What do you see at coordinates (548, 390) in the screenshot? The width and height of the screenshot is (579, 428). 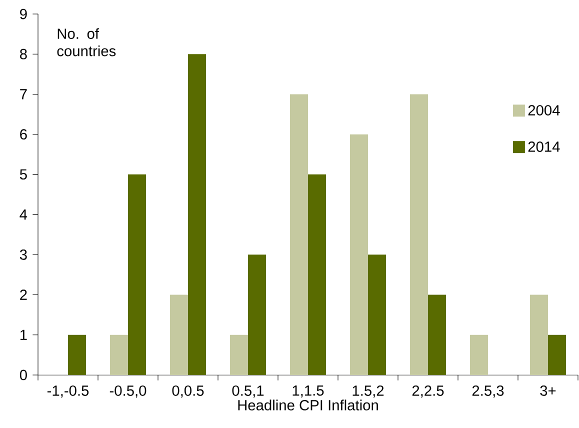 I see `x-tick-label: 3+` at bounding box center [548, 390].